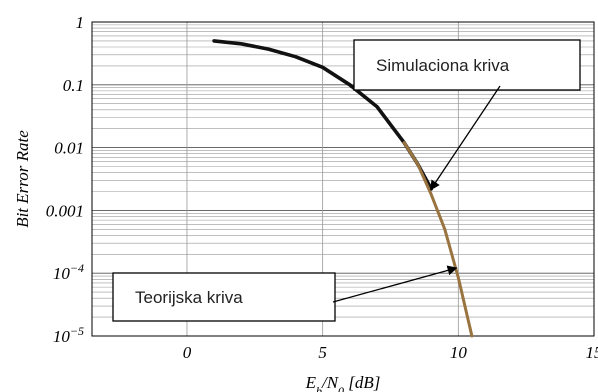  What do you see at coordinates (189, 297) in the screenshot?
I see `callout-label: Teorijska kriva` at bounding box center [189, 297].